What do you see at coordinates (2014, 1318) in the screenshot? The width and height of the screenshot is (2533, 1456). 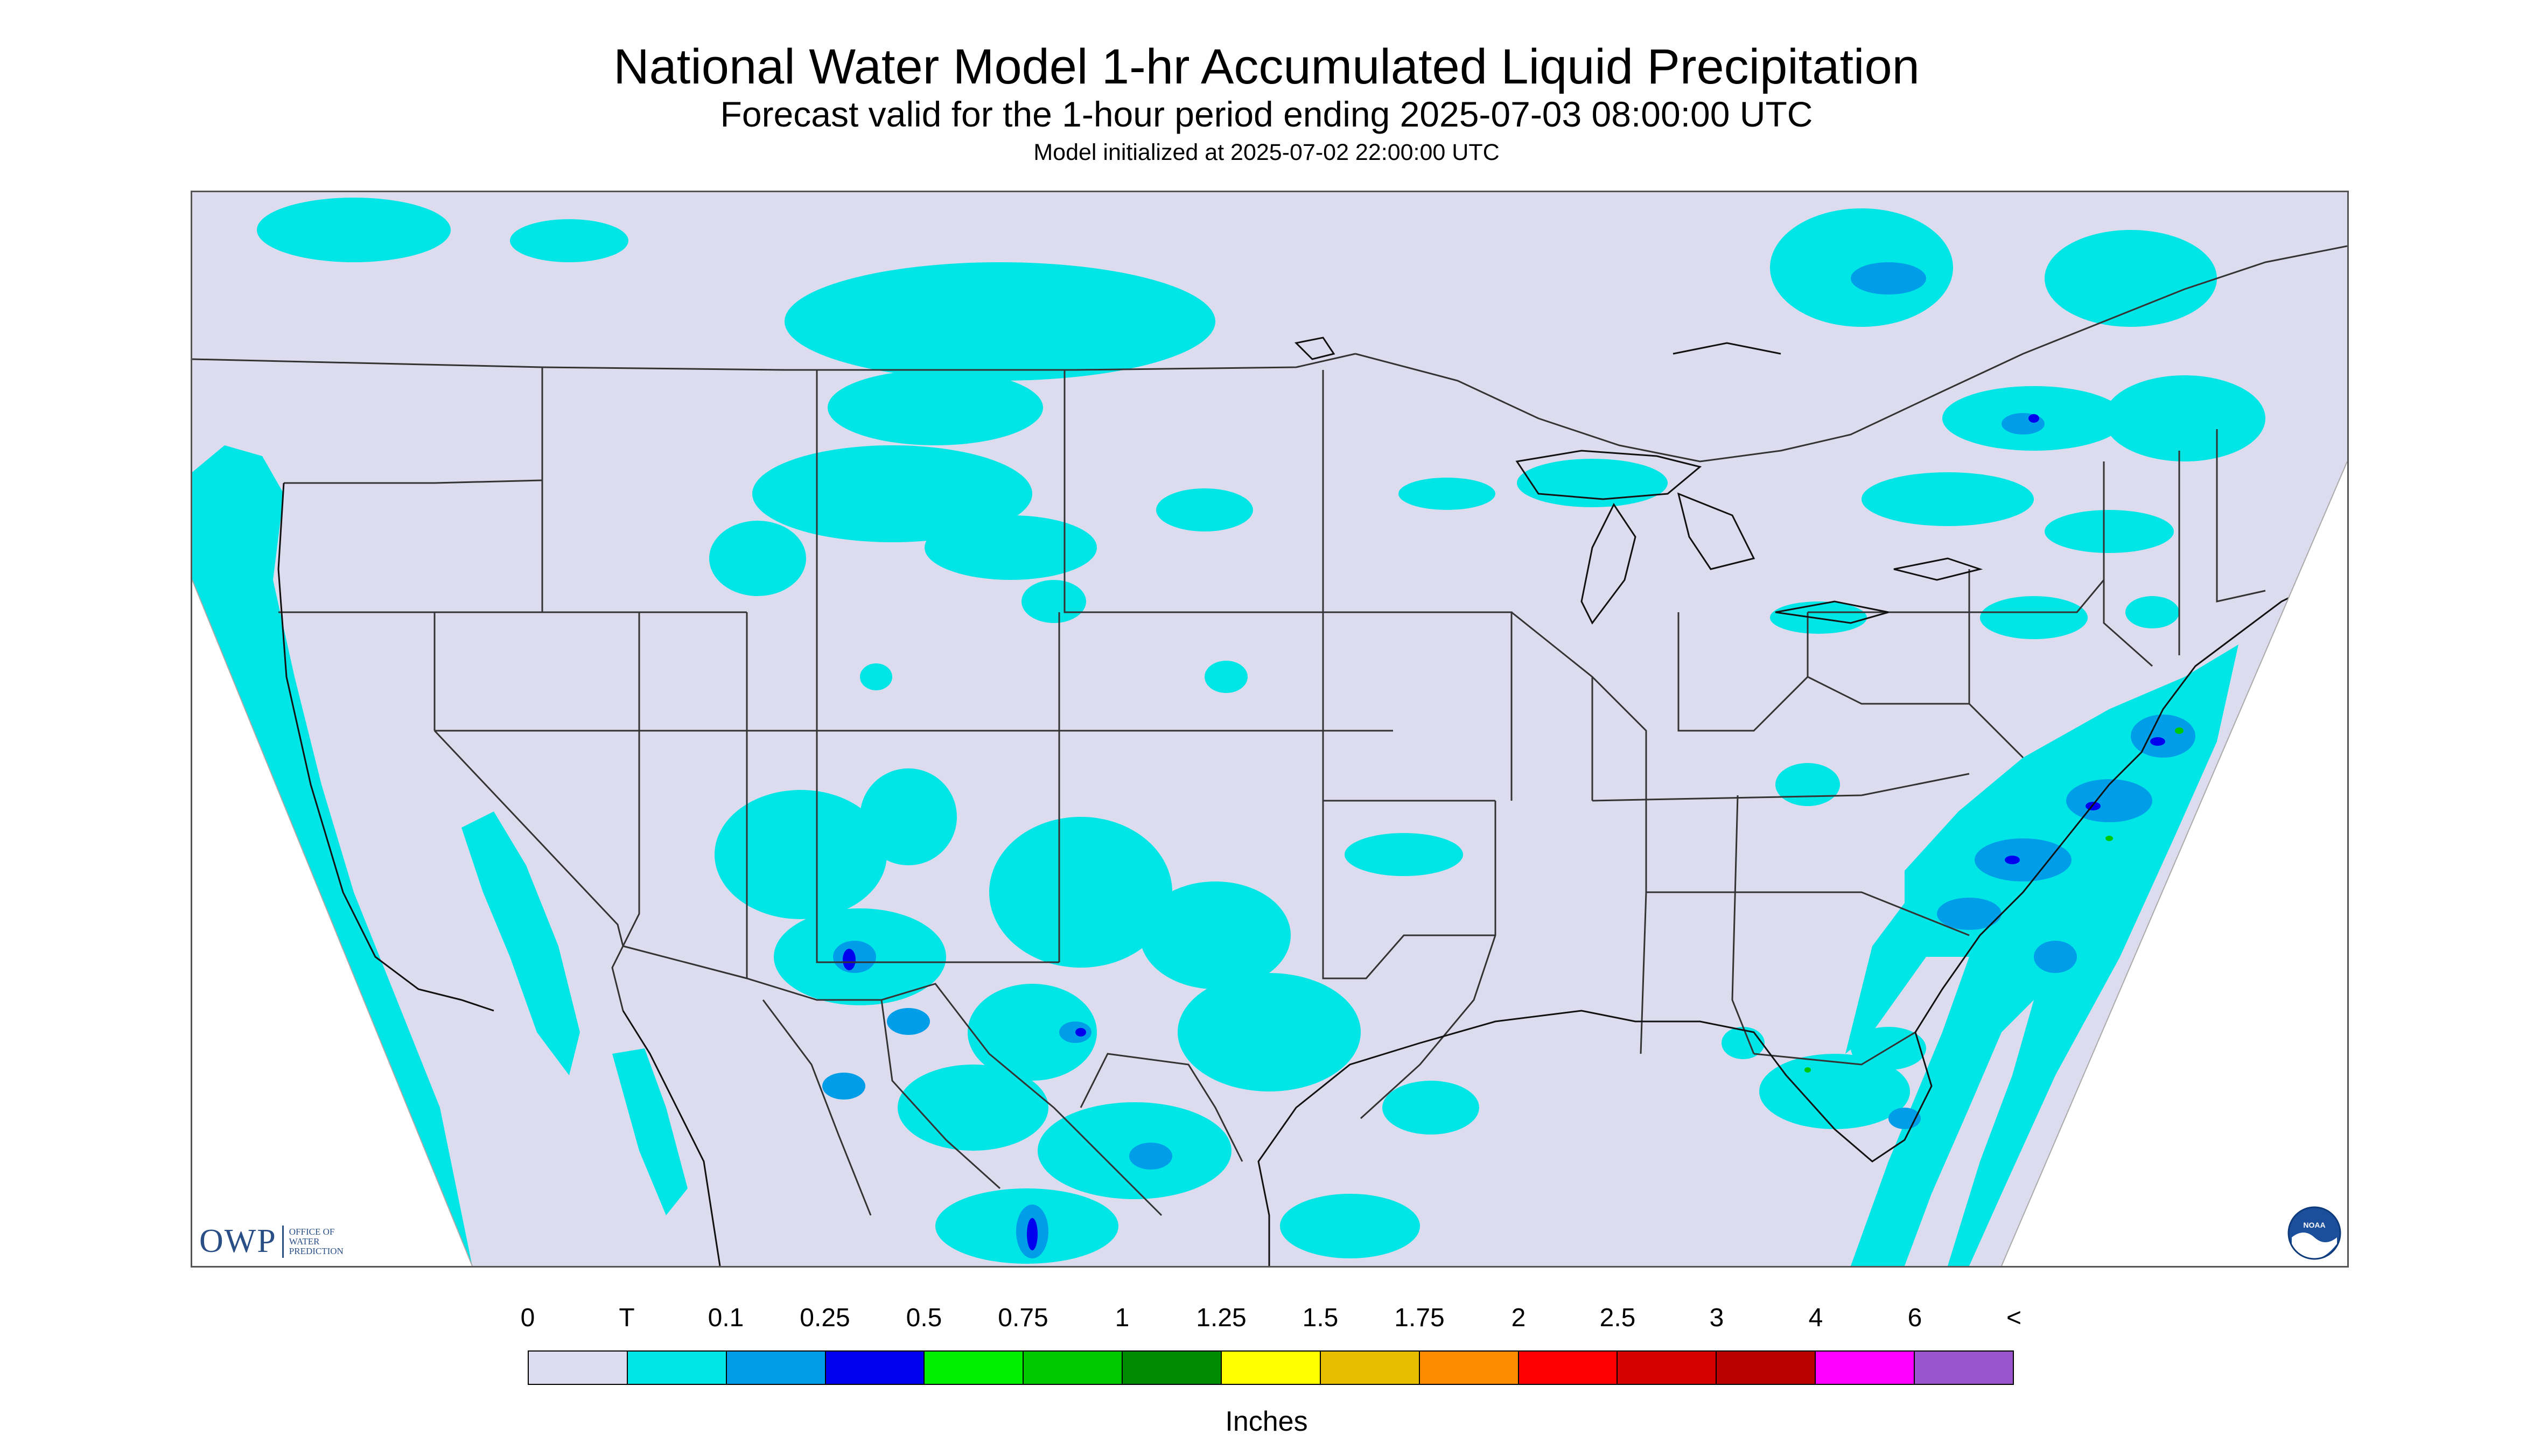 I see `legend-label: <` at bounding box center [2014, 1318].